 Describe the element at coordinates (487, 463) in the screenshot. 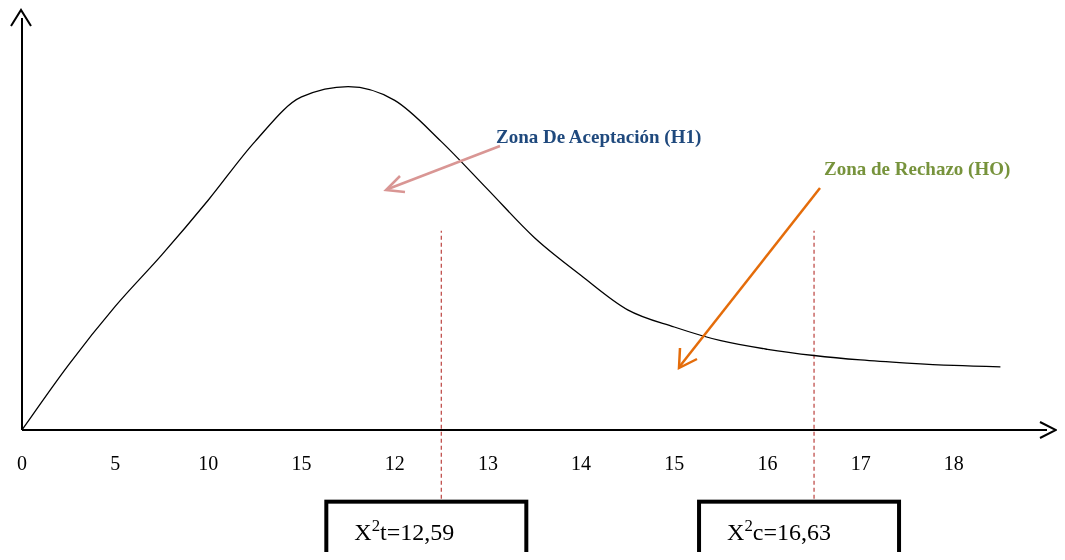

I see `x-tick-label: 13` at that location.